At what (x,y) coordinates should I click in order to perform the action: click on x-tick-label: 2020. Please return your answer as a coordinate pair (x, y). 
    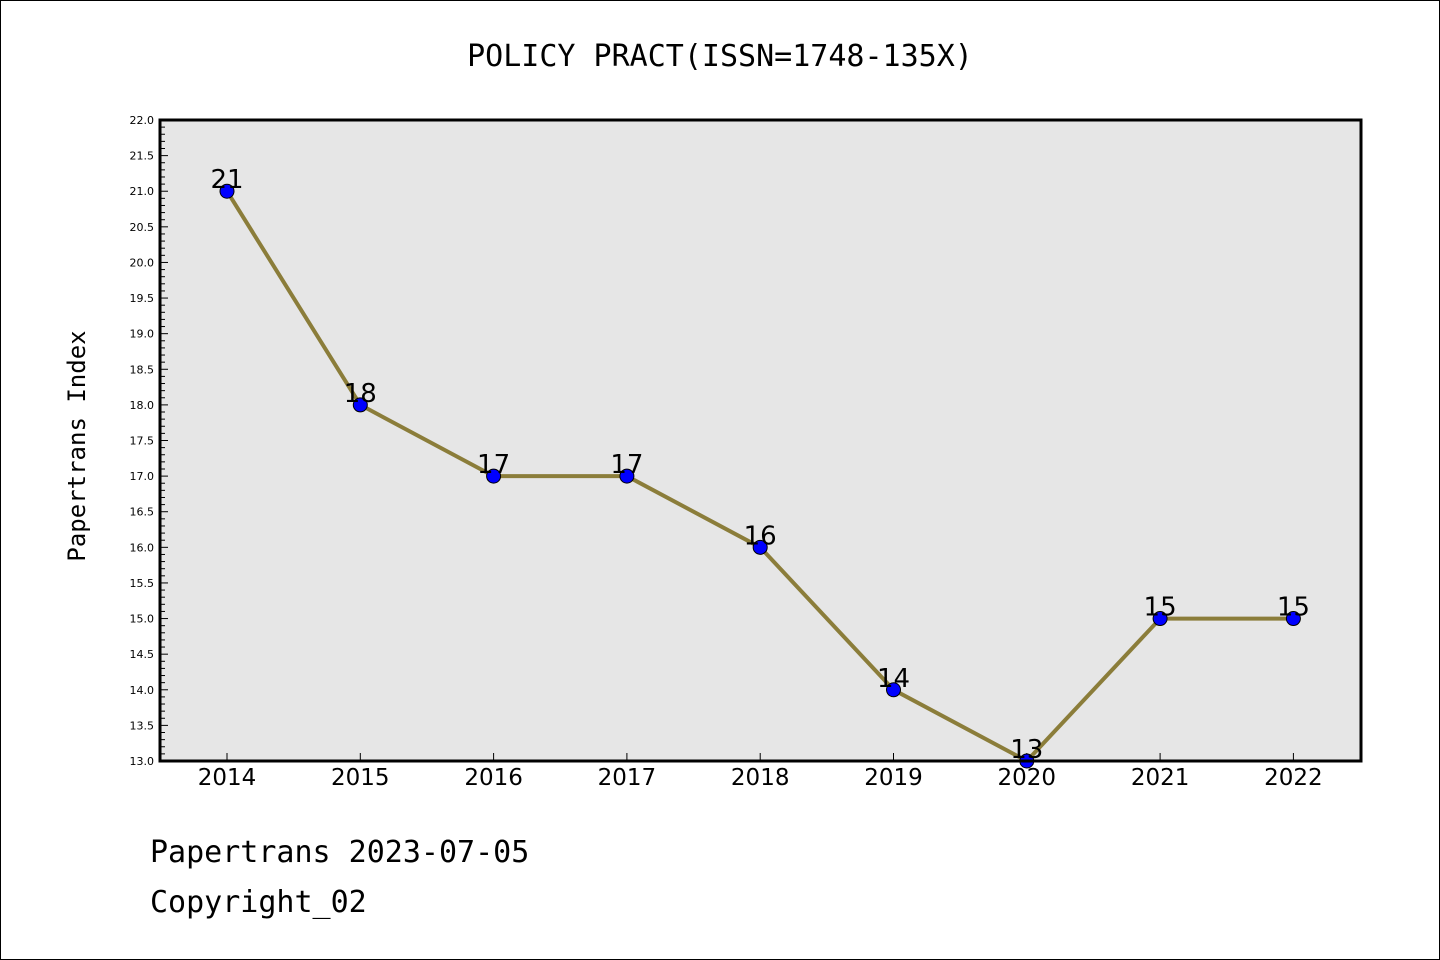
    Looking at the image, I should click on (1027, 778).